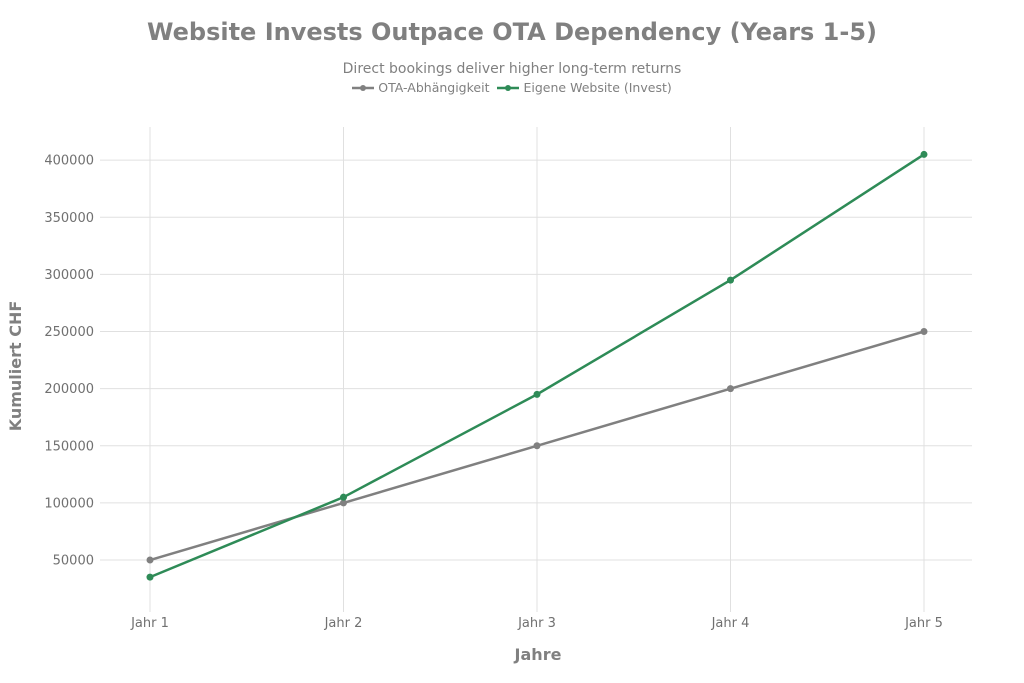 The image size is (1024, 683). What do you see at coordinates (149, 623) in the screenshot?
I see `x-tick-label: Jahr 1` at bounding box center [149, 623].